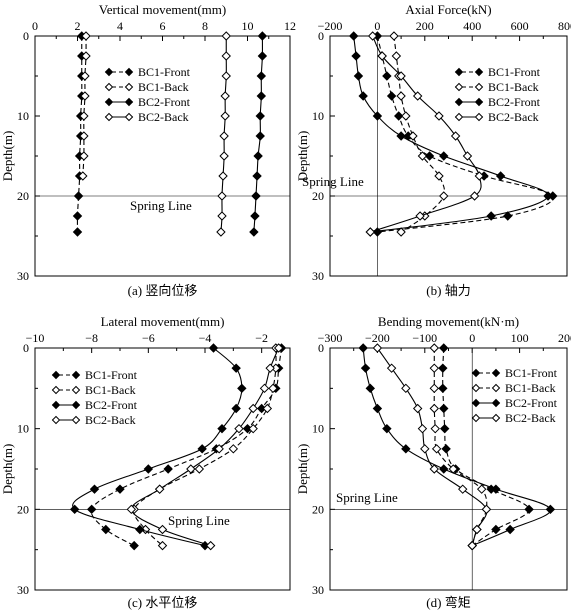 The image size is (571, 612). What do you see at coordinates (205, 338) in the screenshot?
I see `x-tick-label: −4` at bounding box center [205, 338].